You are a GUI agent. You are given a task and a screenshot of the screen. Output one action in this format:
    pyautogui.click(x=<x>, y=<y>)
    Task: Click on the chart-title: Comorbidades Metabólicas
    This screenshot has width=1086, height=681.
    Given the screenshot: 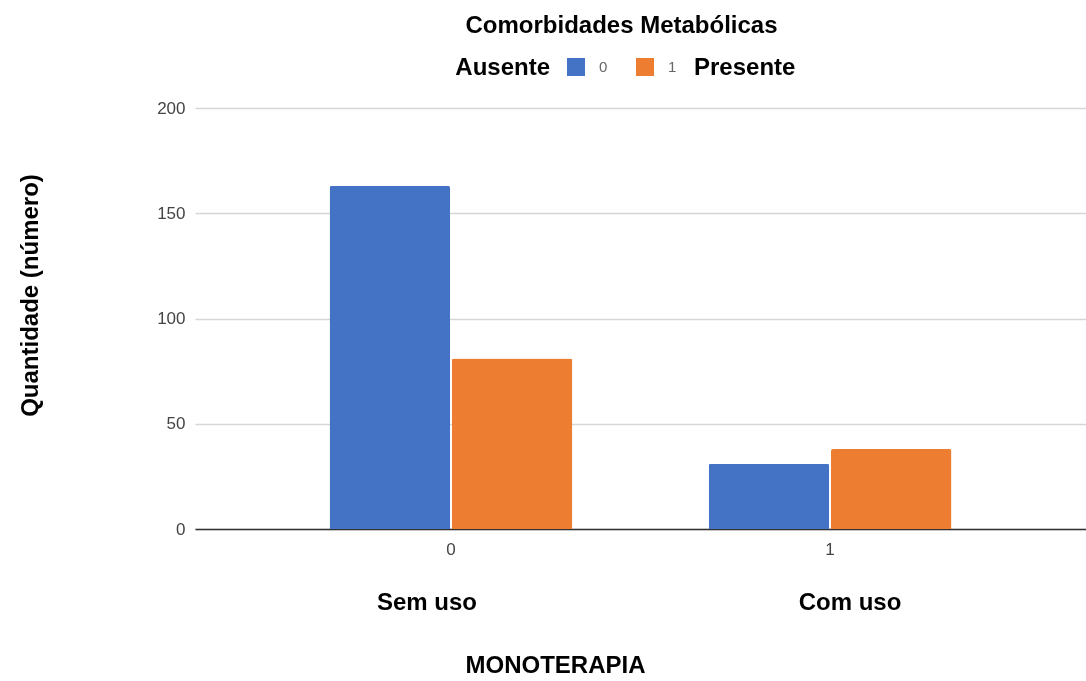 What is the action you would take?
    pyautogui.click(x=621, y=24)
    